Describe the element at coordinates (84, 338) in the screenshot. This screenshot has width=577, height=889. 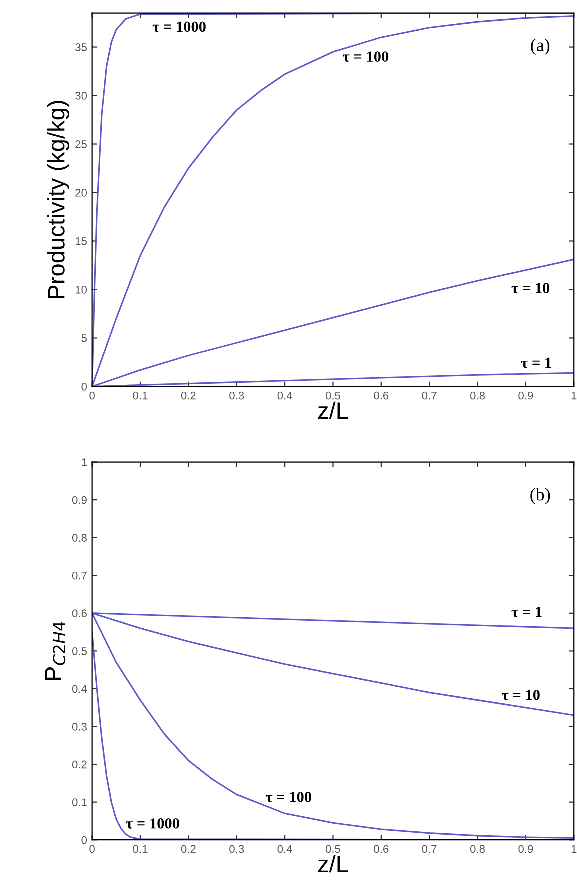
I see `y-tick-label: 5` at that location.